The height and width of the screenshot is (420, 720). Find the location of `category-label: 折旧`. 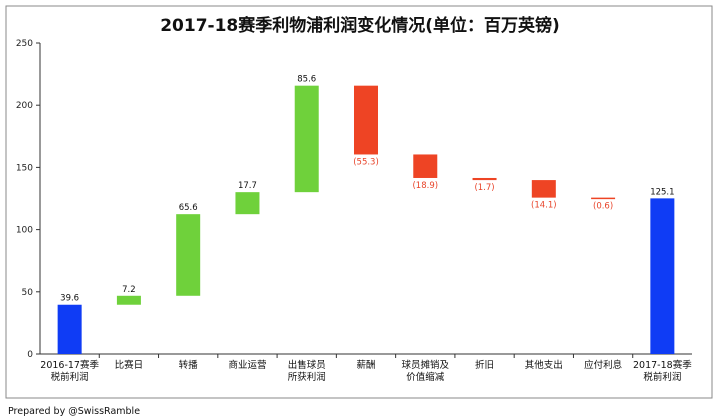

category-label: 折旧 is located at coordinates (484, 365).